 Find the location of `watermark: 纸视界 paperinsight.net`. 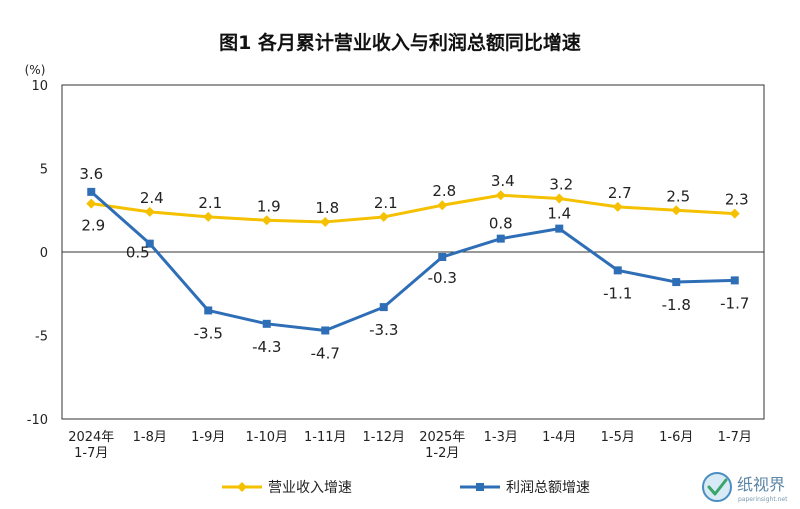

watermark: 纸视界 paperinsight.net is located at coordinates (745, 487).